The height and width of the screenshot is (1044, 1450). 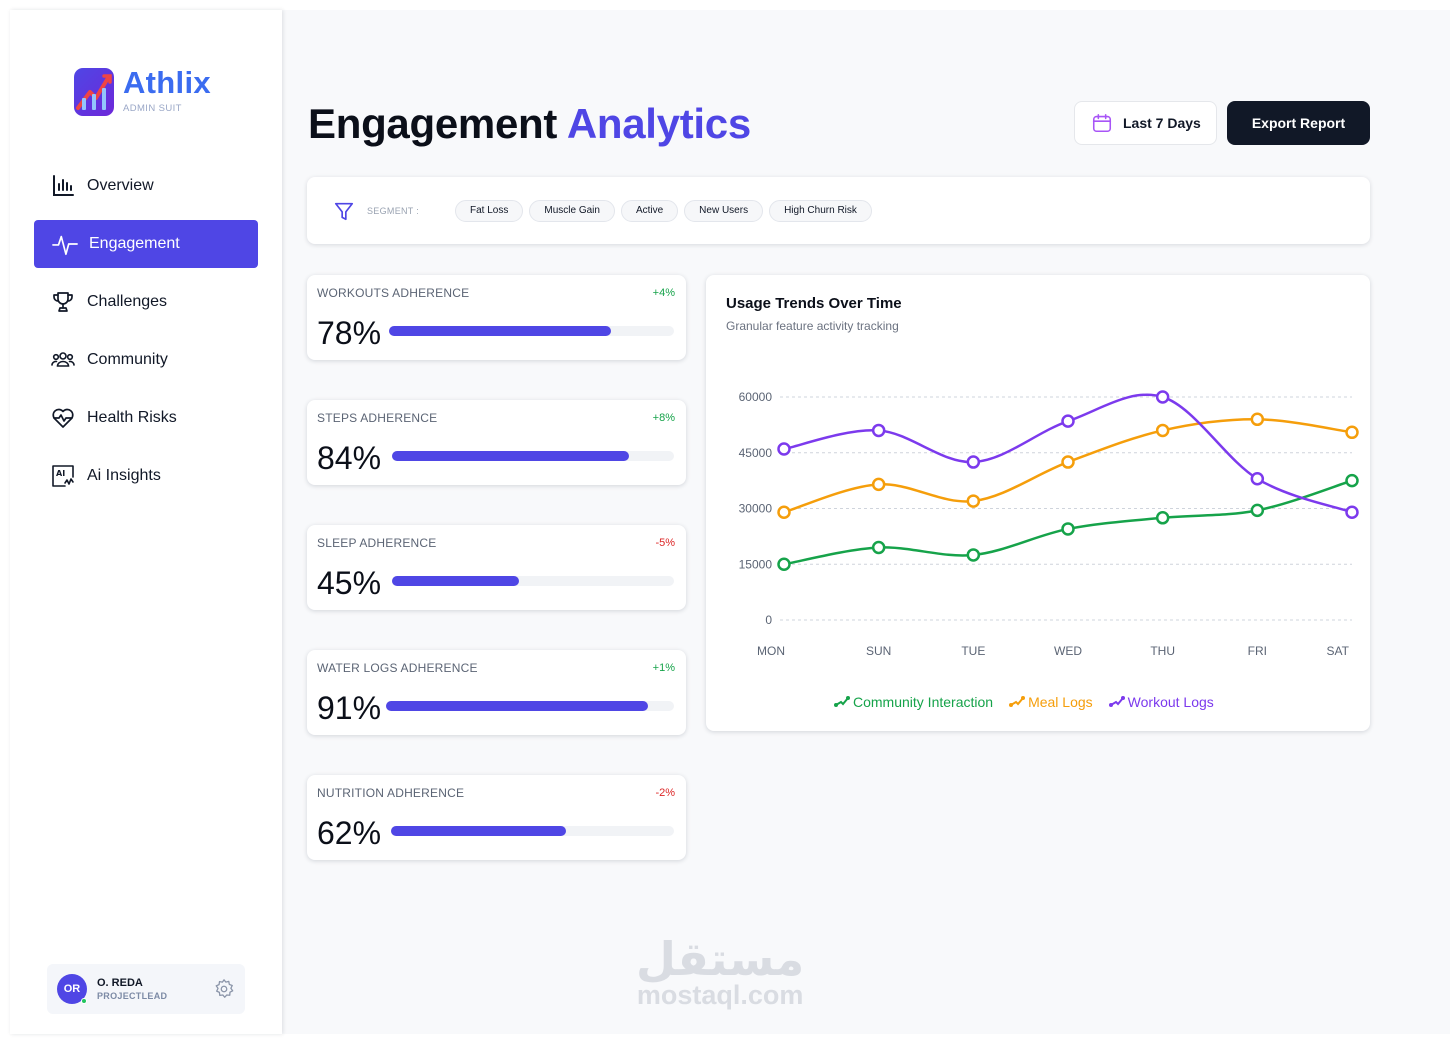 I want to click on chart-title: Usage Trends Over Time, so click(x=814, y=303).